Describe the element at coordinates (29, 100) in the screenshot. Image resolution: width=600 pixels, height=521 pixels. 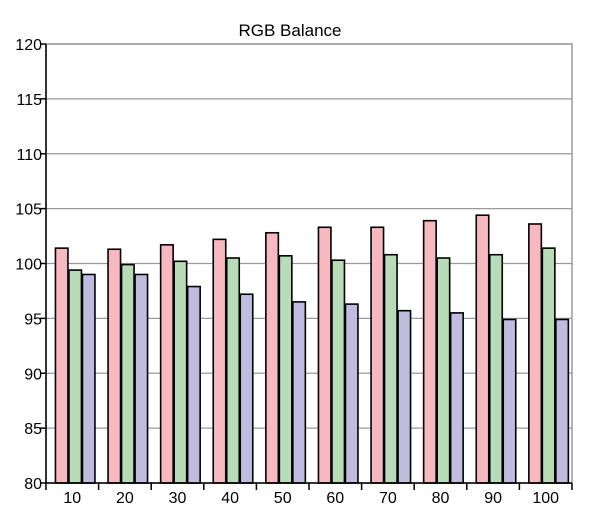
I see `y-tick-label-115: 115` at that location.